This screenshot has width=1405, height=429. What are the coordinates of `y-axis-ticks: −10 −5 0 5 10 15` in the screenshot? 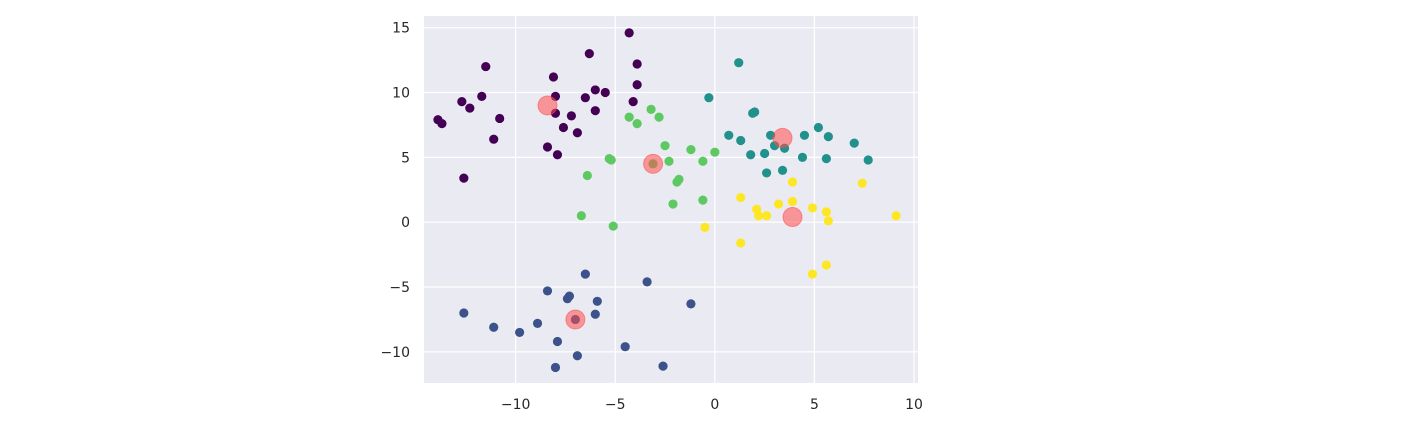 It's located at (395, 191).